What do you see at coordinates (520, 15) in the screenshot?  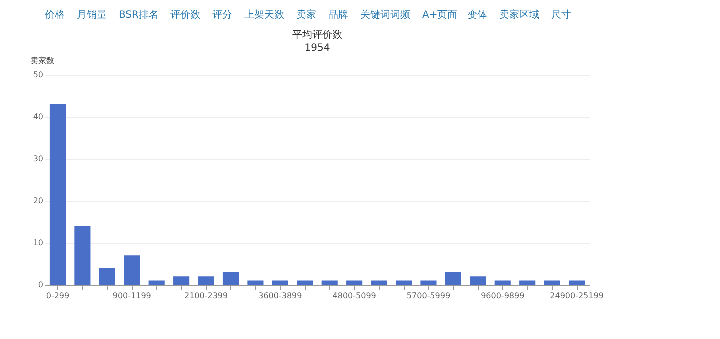 I see `text: 卖家区域` at bounding box center [520, 15].